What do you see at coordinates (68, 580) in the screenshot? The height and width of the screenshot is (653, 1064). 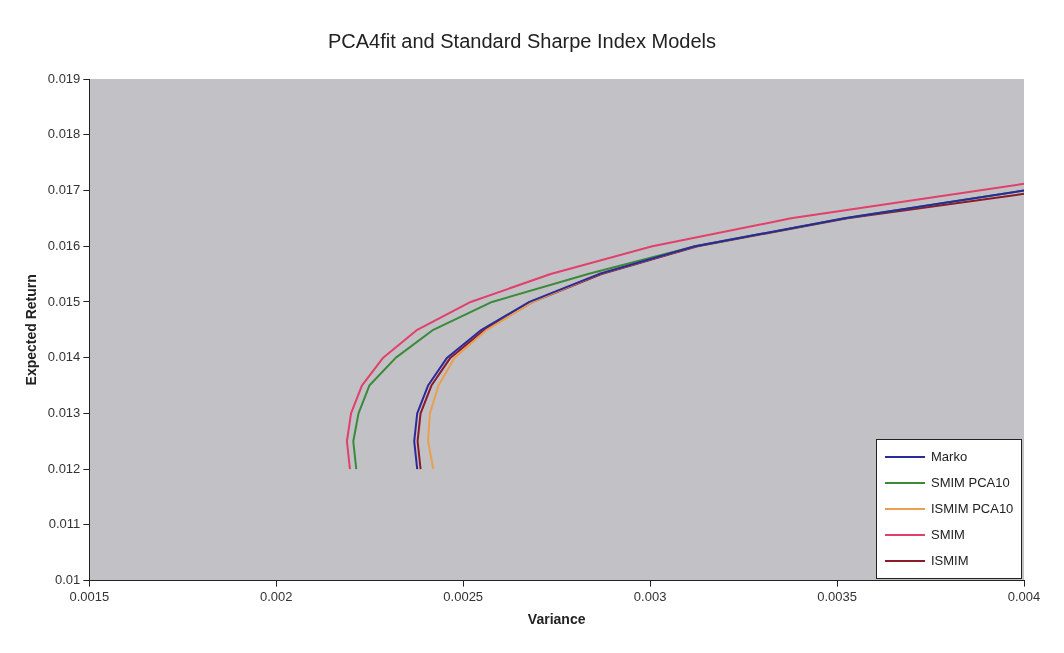 I see `y-tick-label: 0.01` at bounding box center [68, 580].